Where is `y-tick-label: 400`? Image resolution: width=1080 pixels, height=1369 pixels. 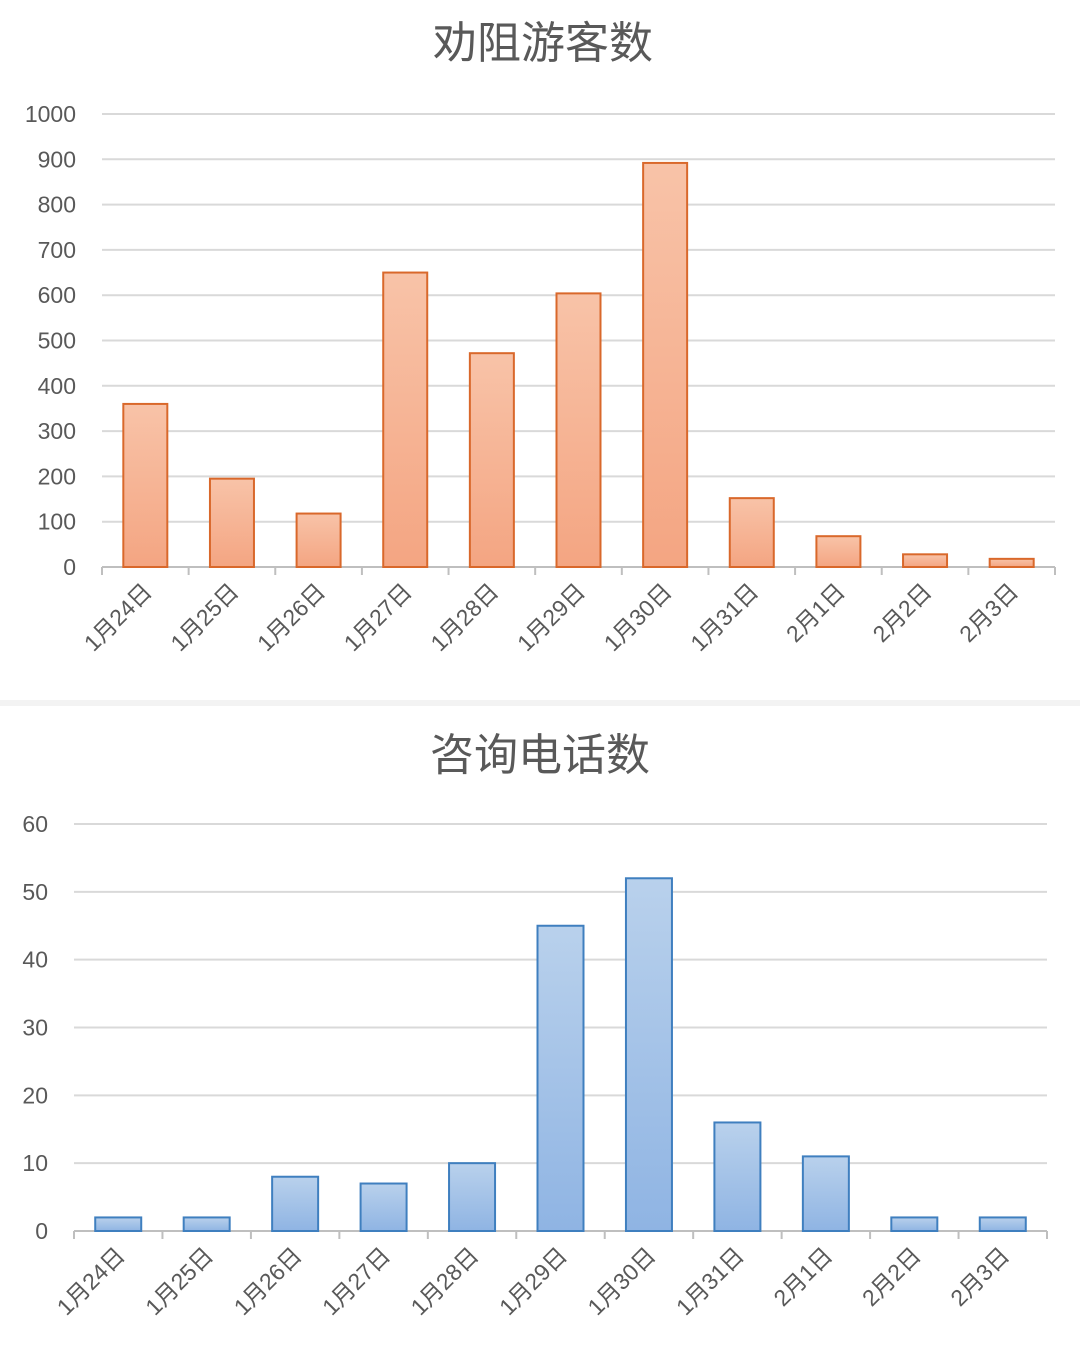 y-tick-label: 400 is located at coordinates (57, 386).